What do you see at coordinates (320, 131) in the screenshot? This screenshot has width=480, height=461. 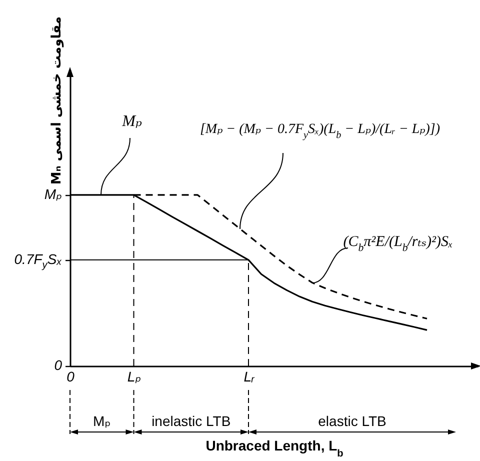 I see `text: [Mₚ − (Mₚ − 0.7F$_{y}$Sₓ)(L$_{b}$ − Lₚ)/(Lᵣ − Lₚ)])` at bounding box center [320, 131].